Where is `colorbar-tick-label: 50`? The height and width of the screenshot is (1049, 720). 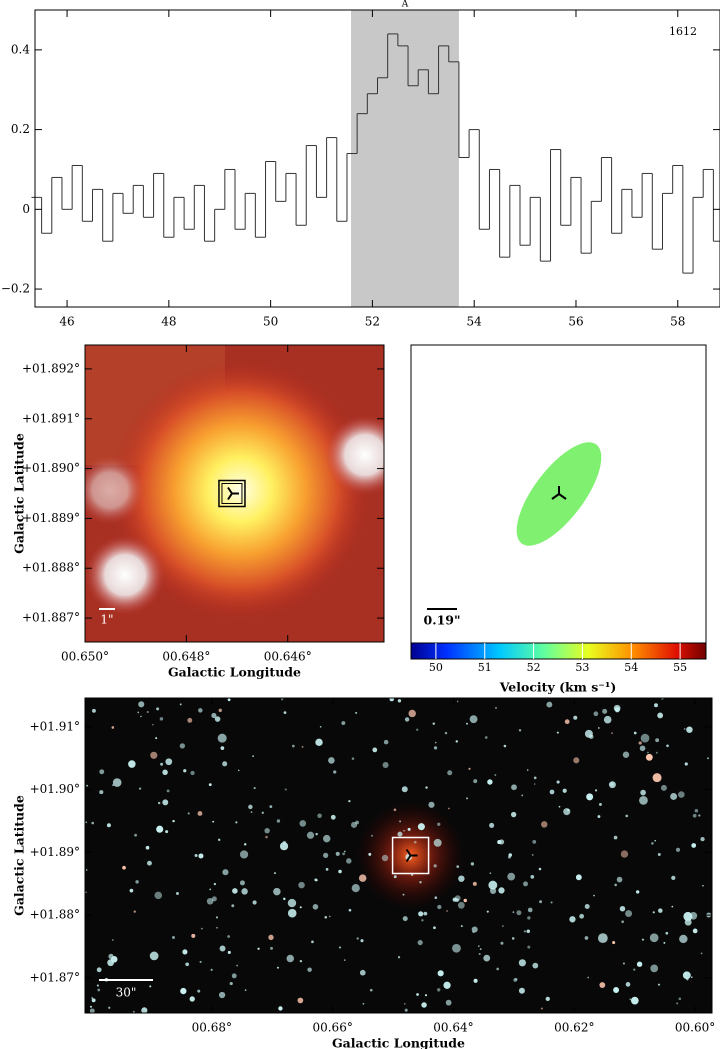 colorbar-tick-label: 50 is located at coordinates (436, 667).